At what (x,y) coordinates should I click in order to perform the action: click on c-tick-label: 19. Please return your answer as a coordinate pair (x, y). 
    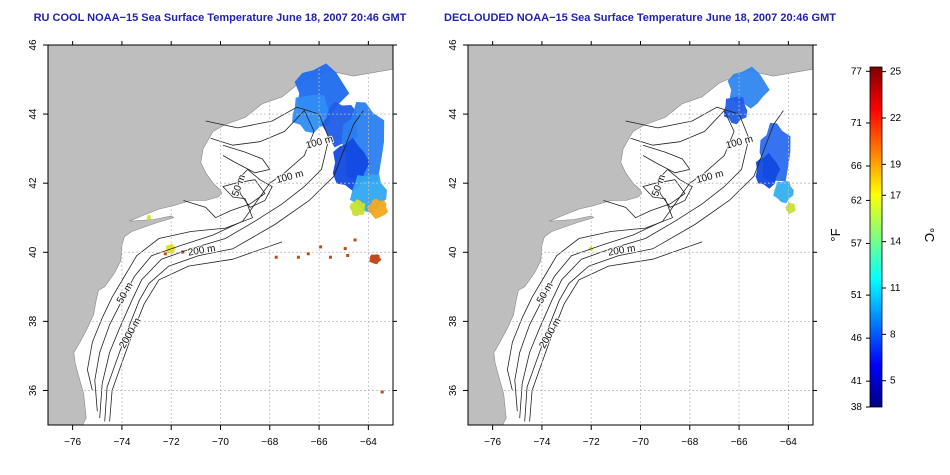
    Looking at the image, I should click on (896, 164).